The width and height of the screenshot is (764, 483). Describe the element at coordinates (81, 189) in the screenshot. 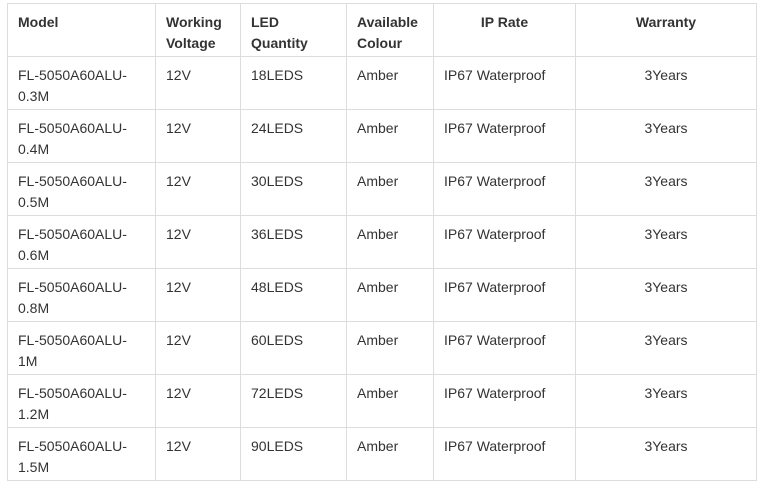

I see `table-cell: FL-5050A60ALU-0.5M` at that location.